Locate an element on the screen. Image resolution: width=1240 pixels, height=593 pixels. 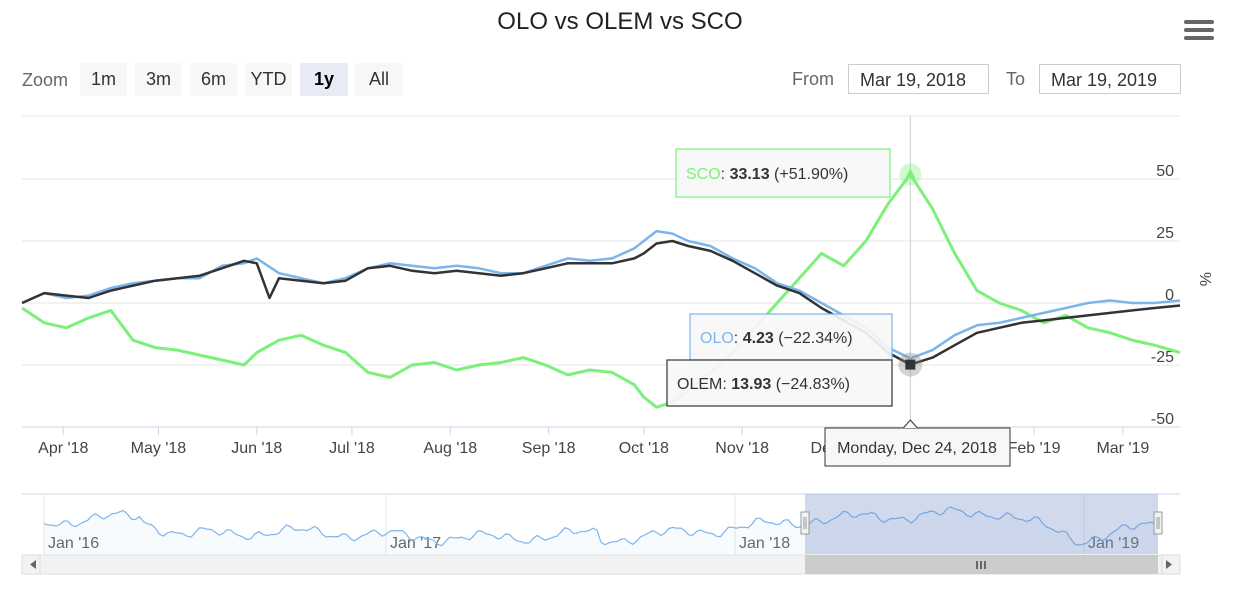
y-tick-label: 50 is located at coordinates (1165, 171).